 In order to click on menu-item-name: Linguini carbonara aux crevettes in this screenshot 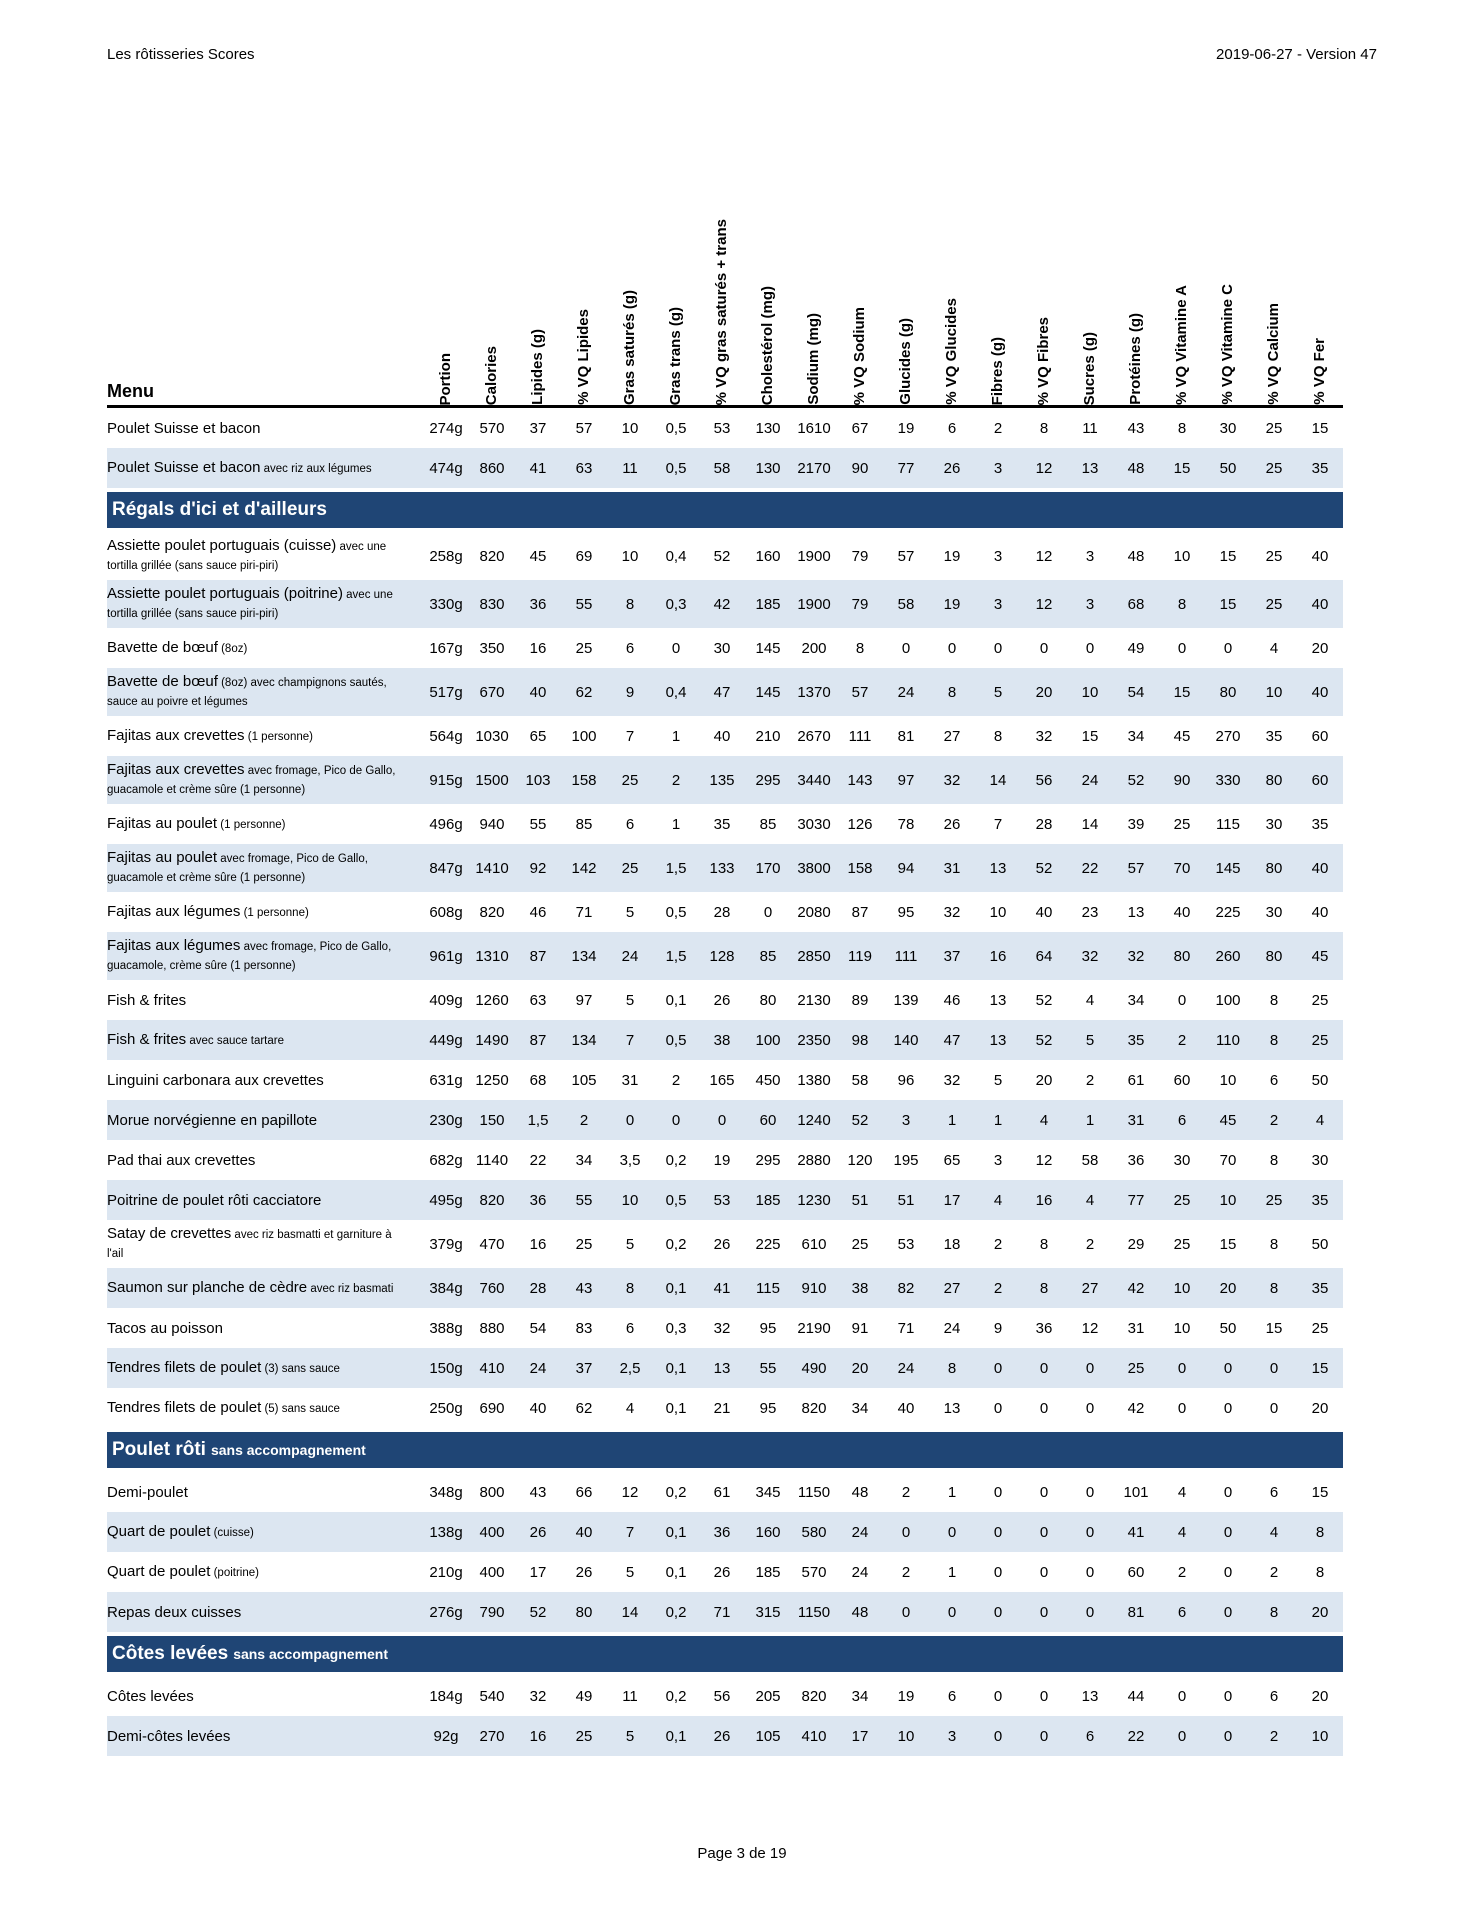, I will do `click(215, 1080)`.